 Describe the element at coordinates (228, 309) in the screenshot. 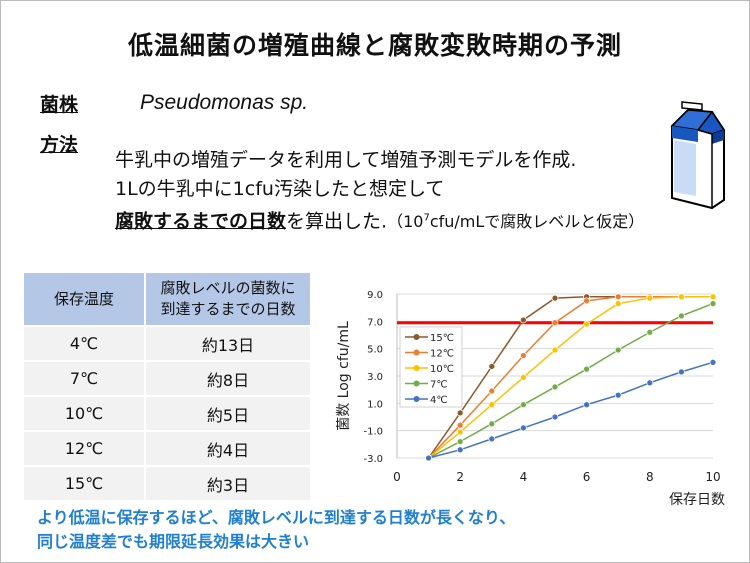

I see `header-days-line-2: 到達するまでの日数` at that location.